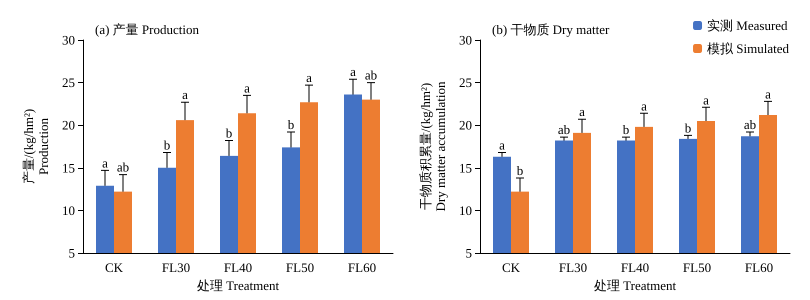 The width and height of the screenshot is (810, 300). What do you see at coordinates (747, 25) in the screenshot?
I see `legend-label: 实测 Measured` at bounding box center [747, 25].